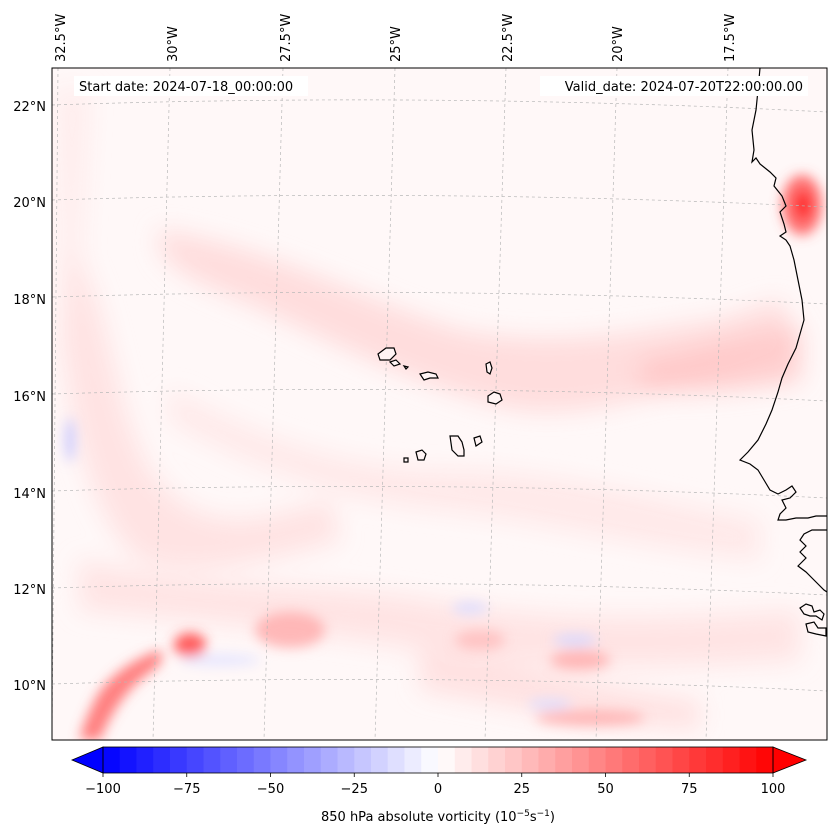 Image resolution: width=837 pixels, height=839 pixels. I want to click on island-maio, so click(478, 441).